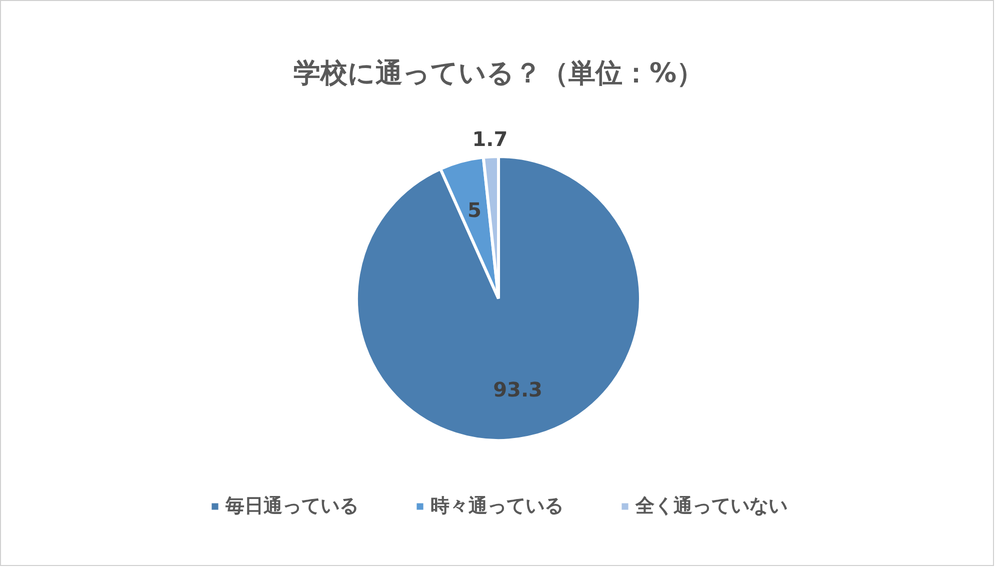 This screenshot has width=996, height=568. What do you see at coordinates (712, 506) in the screenshot?
I see `legend-label: 全く通っていない` at bounding box center [712, 506].